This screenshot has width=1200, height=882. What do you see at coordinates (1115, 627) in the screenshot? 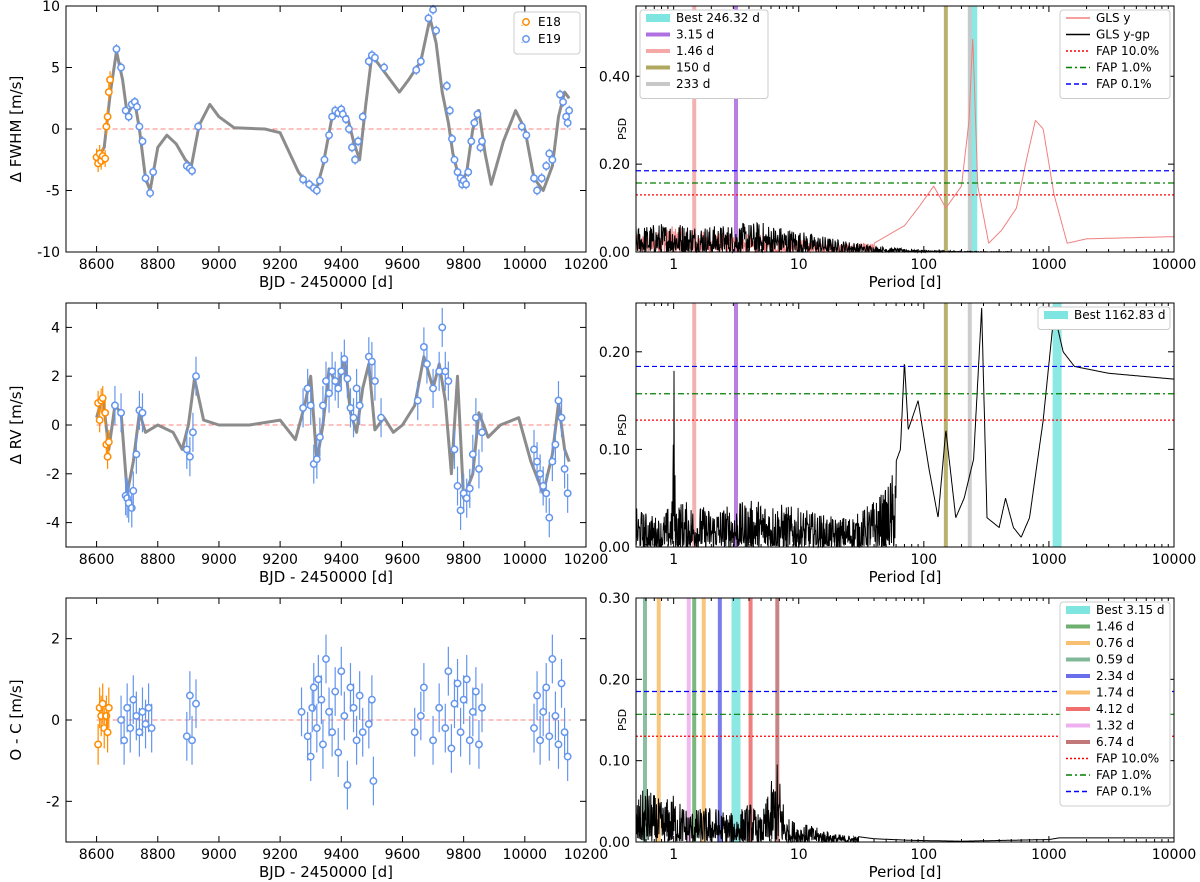
I see `legend-label: 1.46 d` at bounding box center [1115, 627].